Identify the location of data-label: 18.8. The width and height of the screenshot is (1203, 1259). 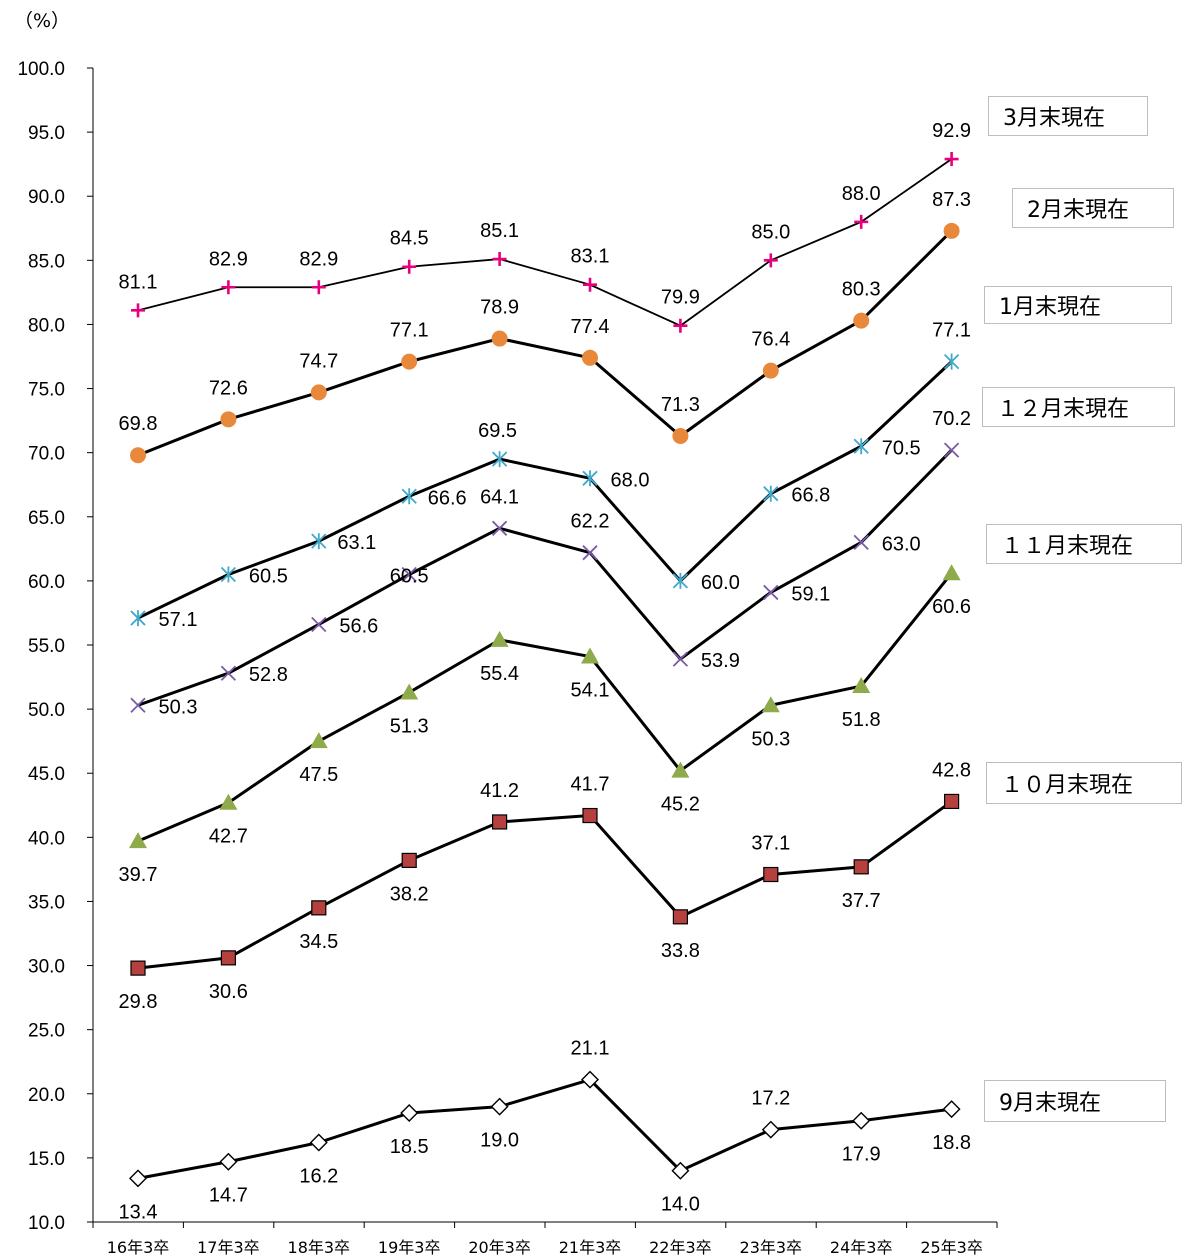
(951, 1143).